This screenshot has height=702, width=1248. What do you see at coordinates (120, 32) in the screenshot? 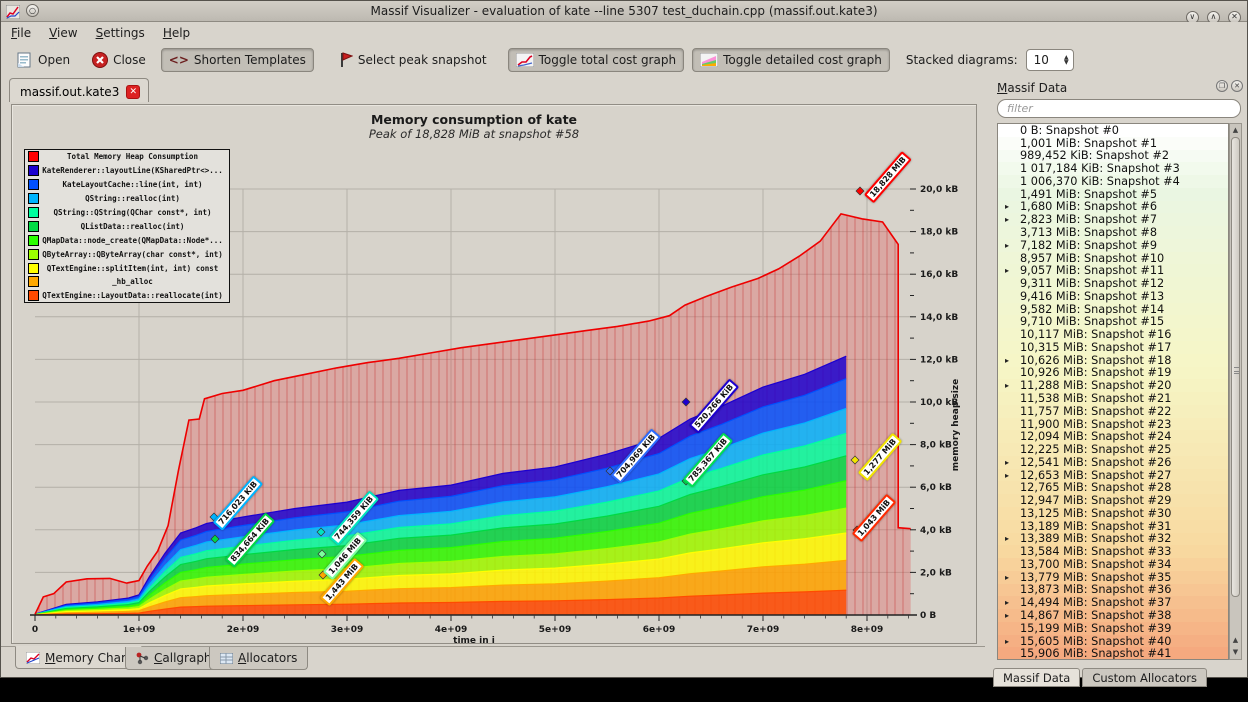
I see `menu-settings: Settings` at bounding box center [120, 32].